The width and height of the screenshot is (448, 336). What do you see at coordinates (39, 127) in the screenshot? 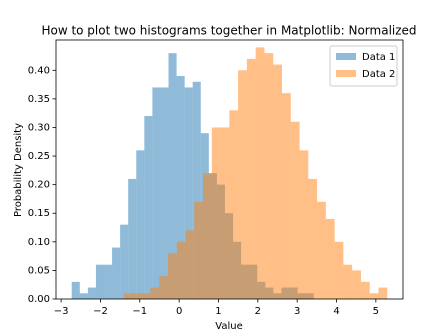
I see `y-tick-label: 0.30` at bounding box center [39, 127].